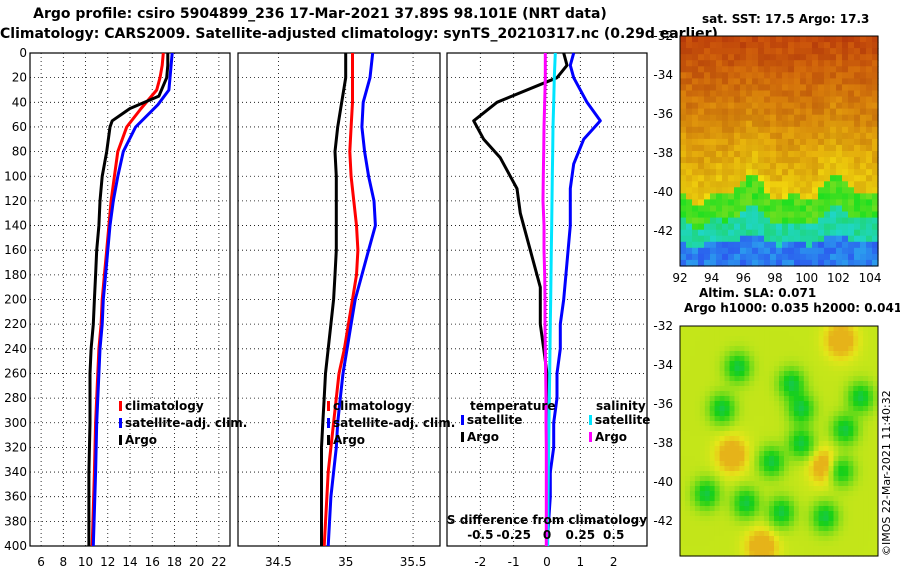 This screenshot has height=580, width=900. What do you see at coordinates (663, 192) in the screenshot?
I see `sst-y-tick-label: -40` at bounding box center [663, 192].